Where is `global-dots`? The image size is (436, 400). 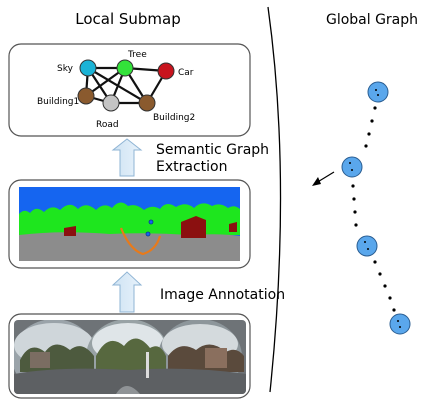
global-dots is located at coordinates (373, 209).